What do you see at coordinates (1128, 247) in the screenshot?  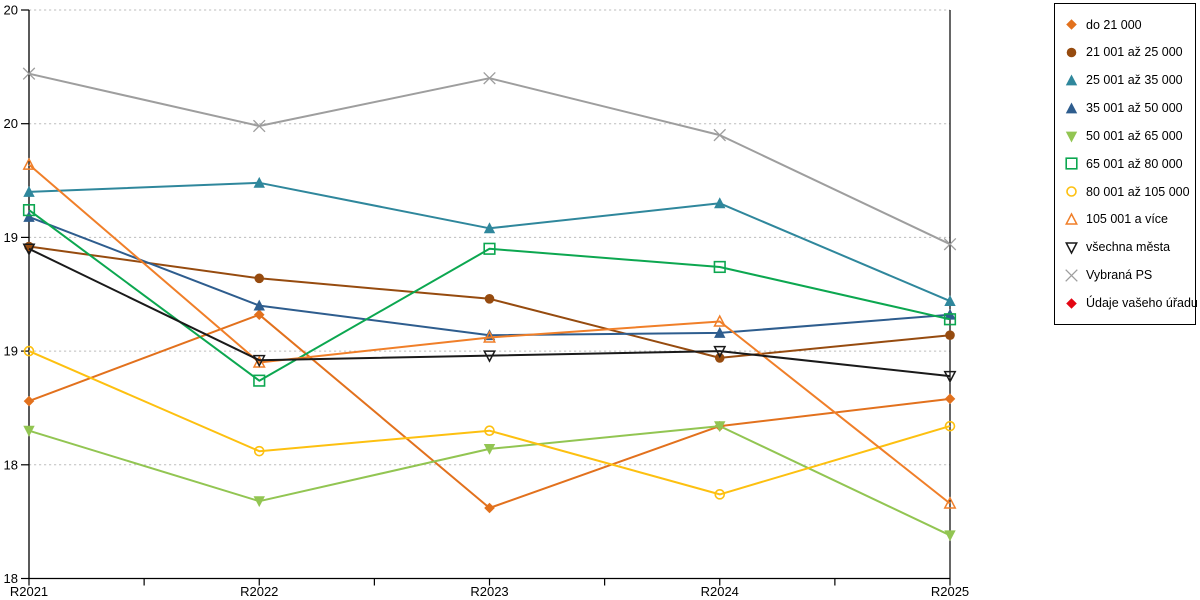 I see `legend-item-label: všechna města` at bounding box center [1128, 247].